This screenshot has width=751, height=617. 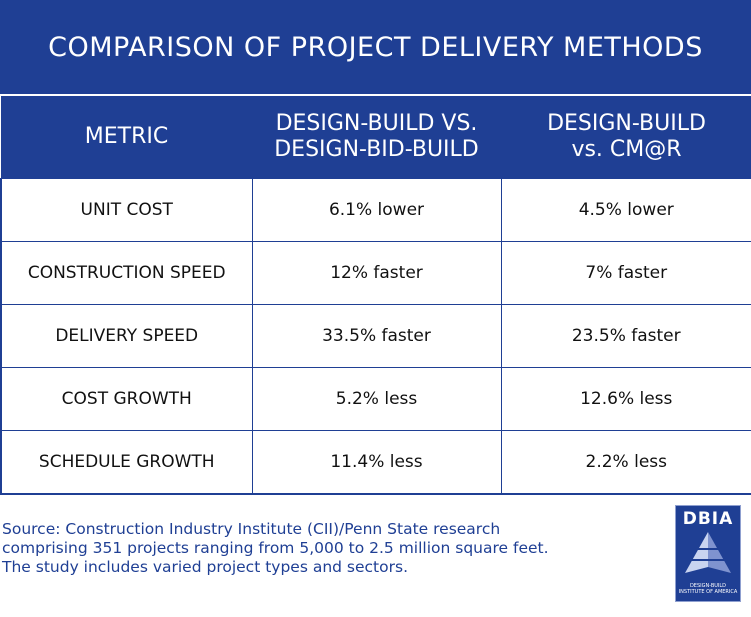 I want to click on header-text: DESIGN-BUILD VS., so click(x=376, y=123).